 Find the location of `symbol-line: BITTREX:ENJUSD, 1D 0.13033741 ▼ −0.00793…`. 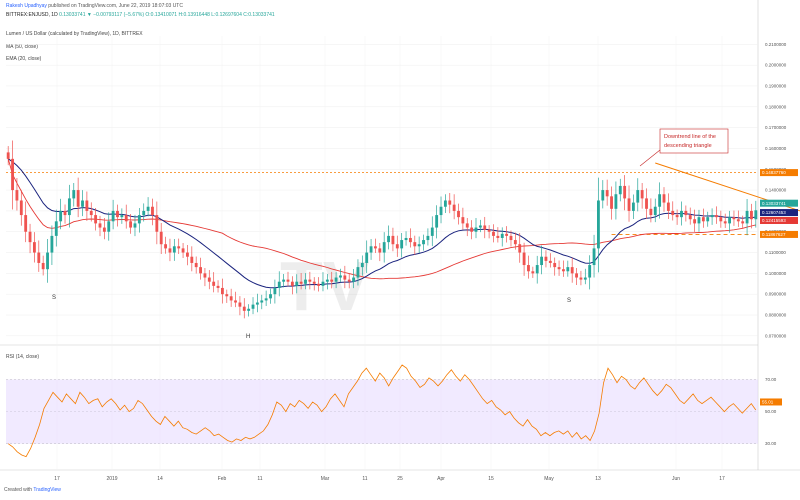

symbol-line: BITTREX:ENJUSD, 1D 0.13033741 ▼ −0.00793… is located at coordinates (140, 15).